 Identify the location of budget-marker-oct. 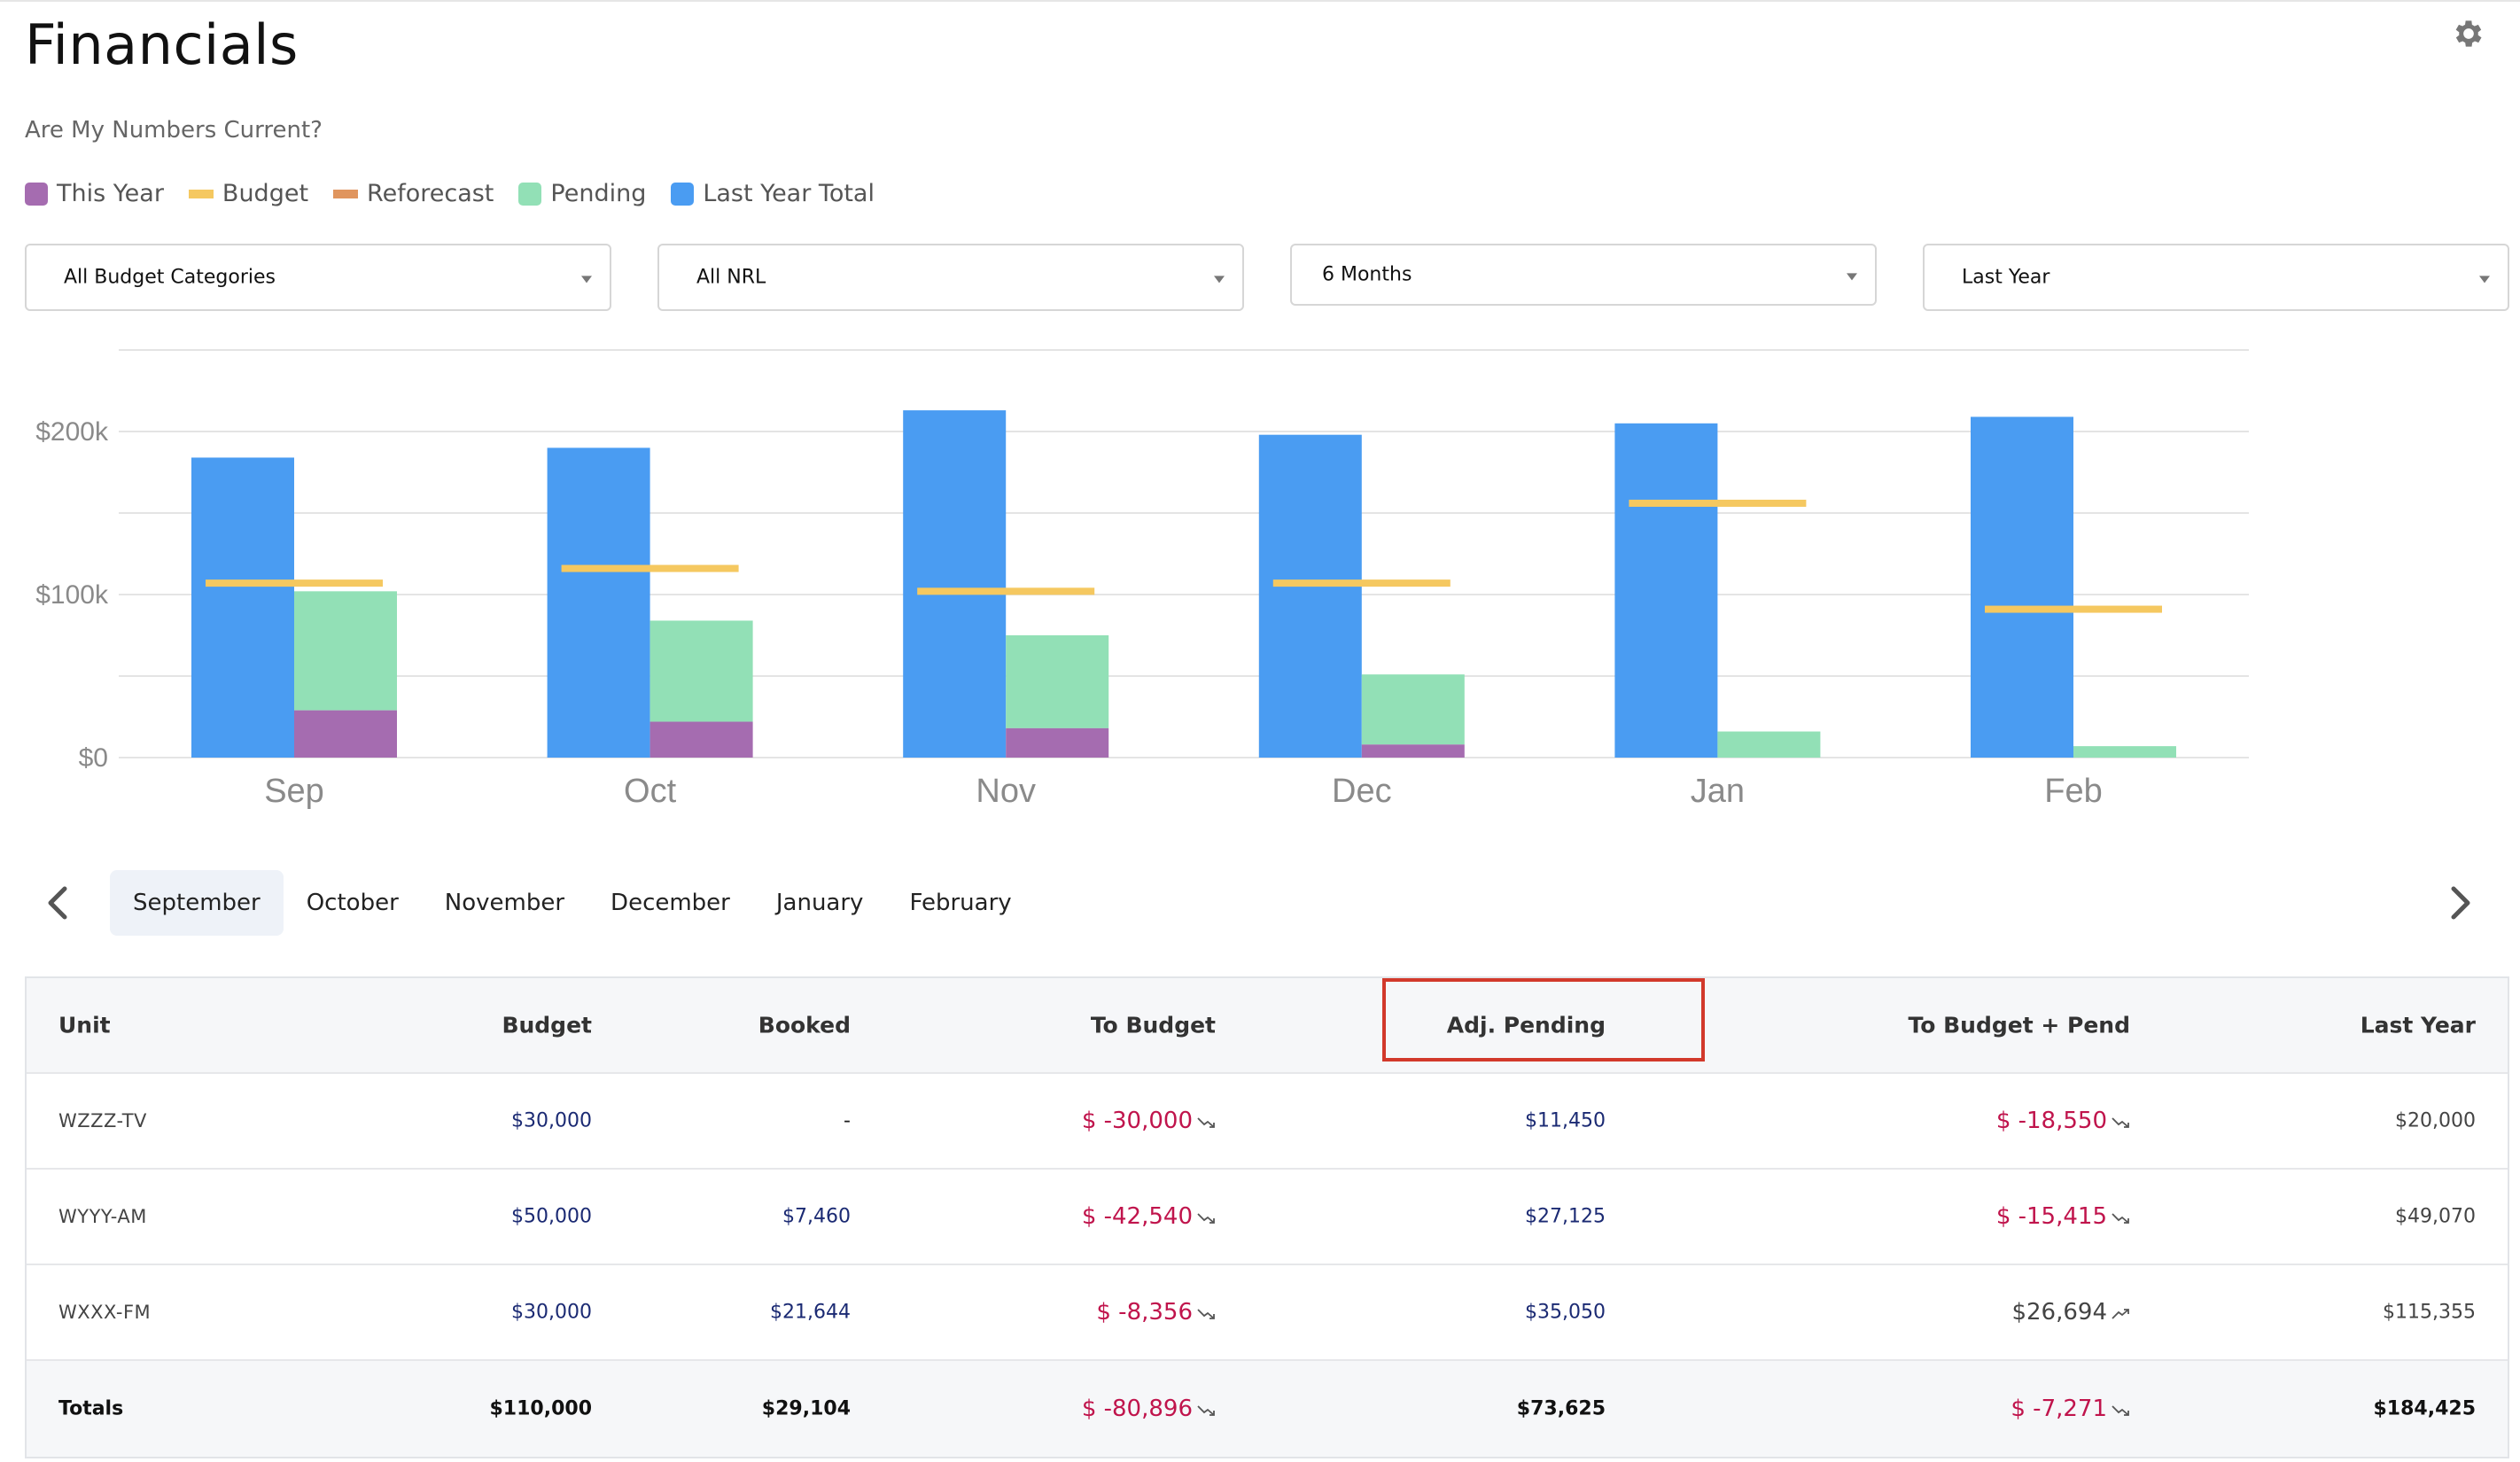
(650, 568).